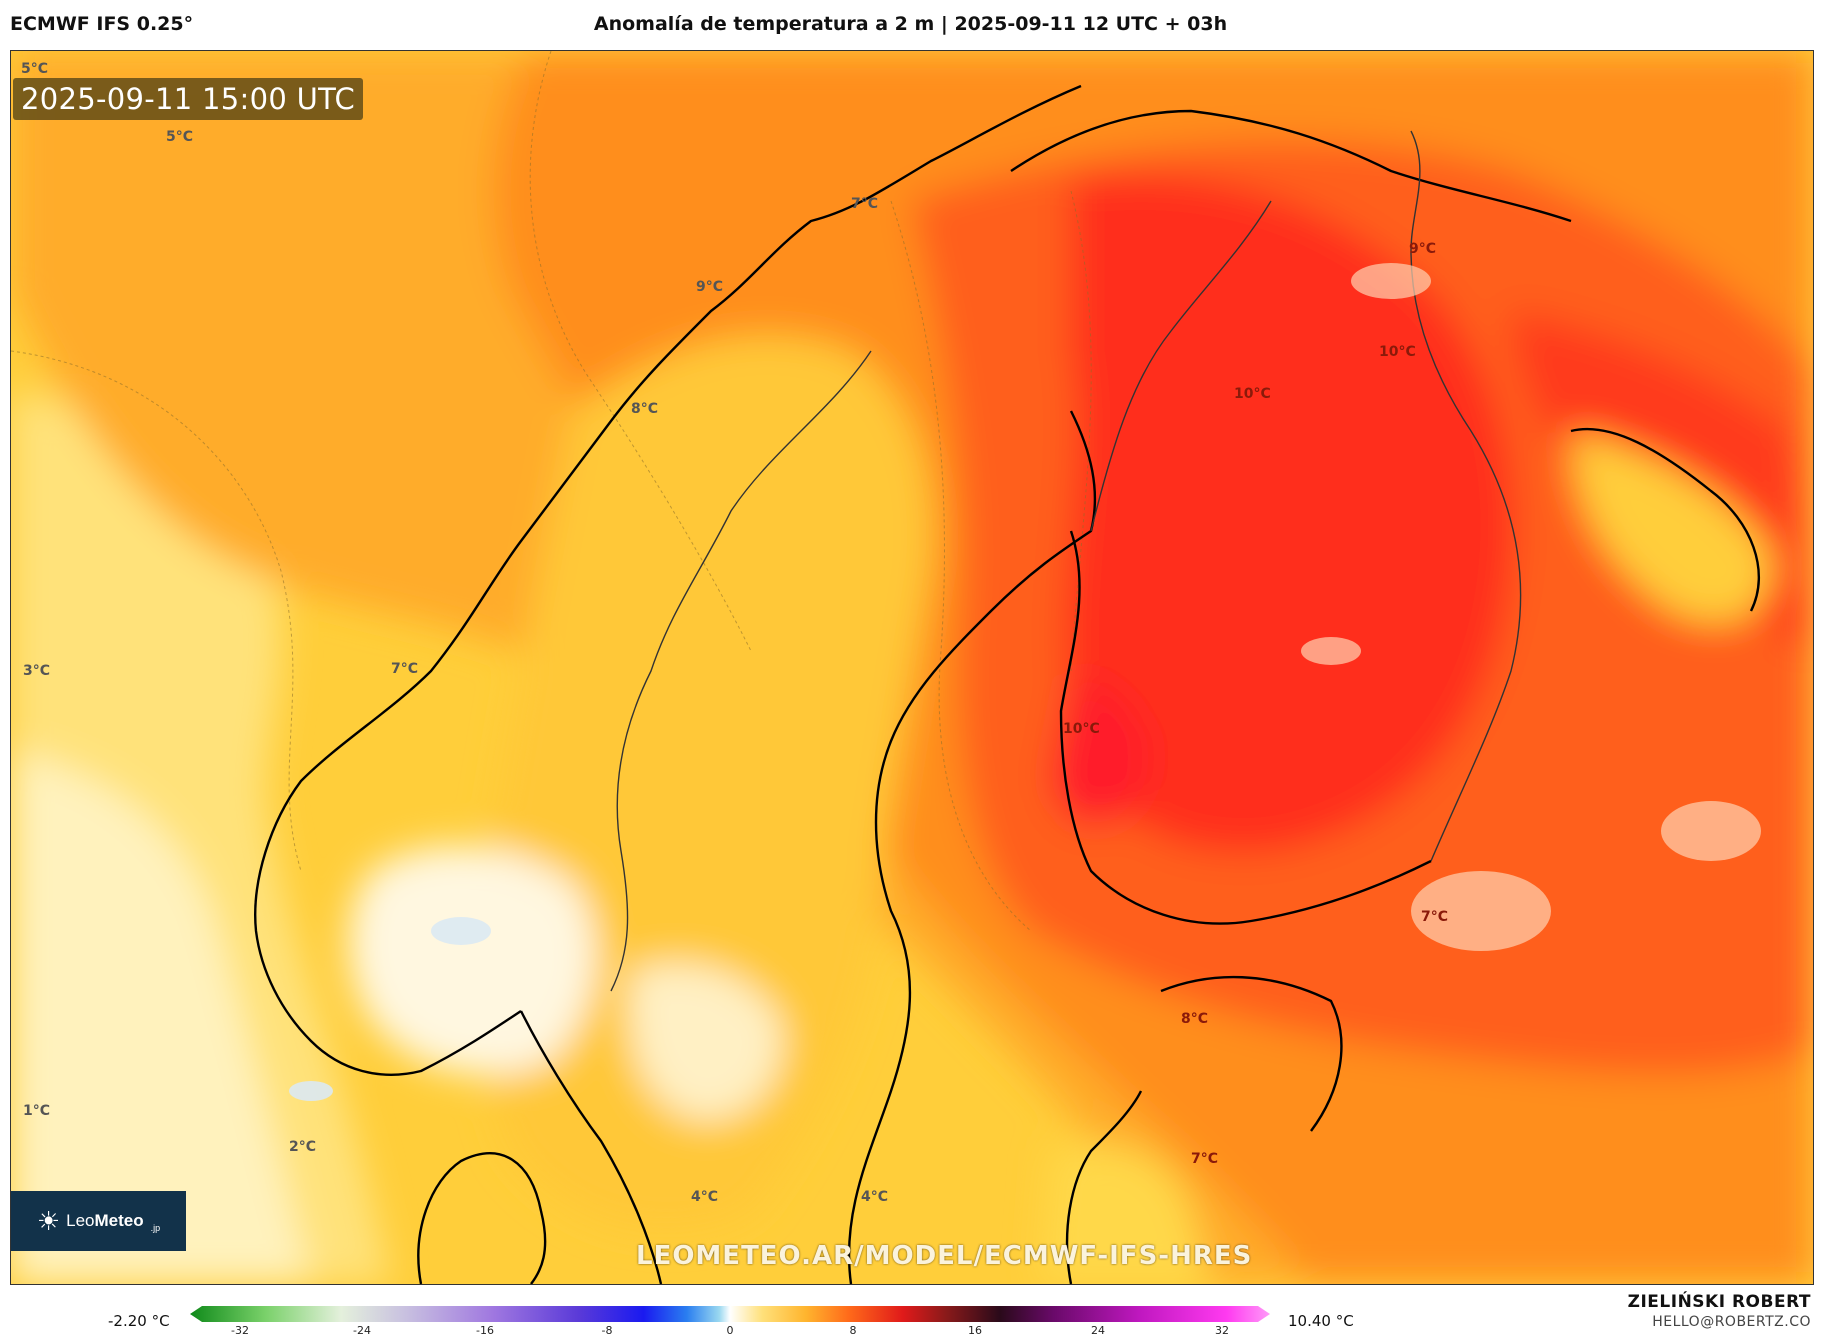 The image size is (1821, 1339). What do you see at coordinates (485, 1330) in the screenshot?
I see `colorbar-tick: -16` at bounding box center [485, 1330].